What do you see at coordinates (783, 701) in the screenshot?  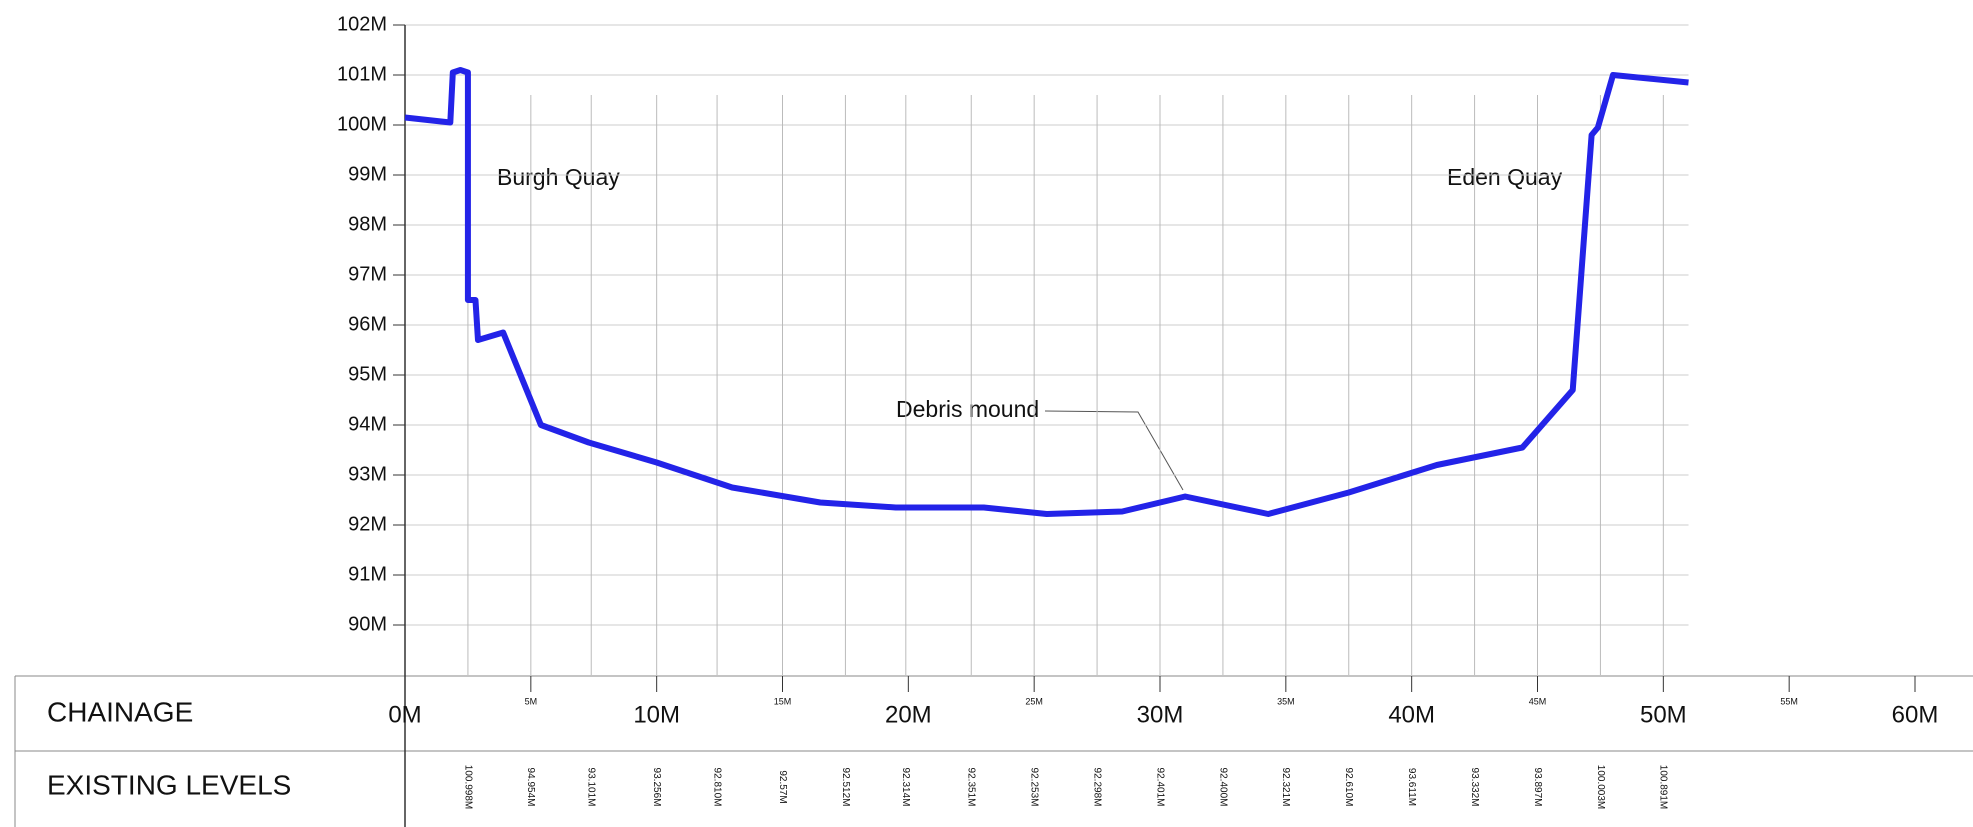 I see `x-tick-label: 15M` at bounding box center [783, 701].